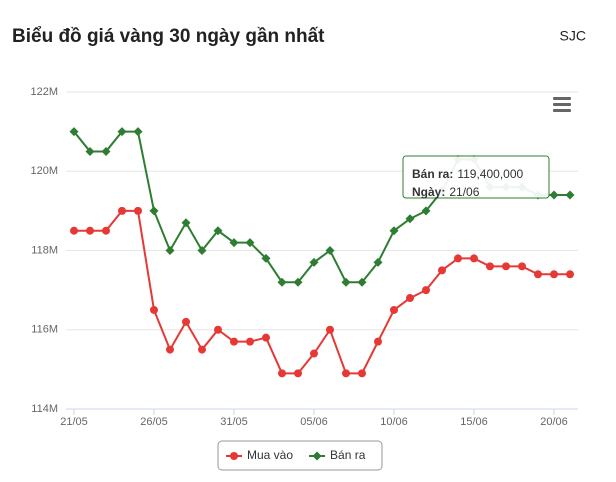 This screenshot has width=616, height=482. Describe the element at coordinates (74, 422) in the screenshot. I see `x-tick-label: 21/05` at that location.